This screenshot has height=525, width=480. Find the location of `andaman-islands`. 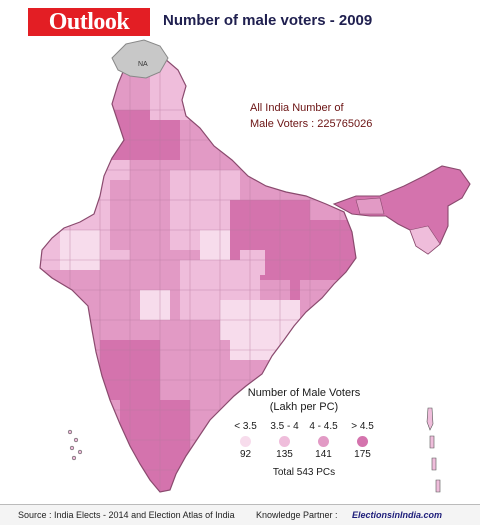

andaman-islands is located at coordinates (433, 450).